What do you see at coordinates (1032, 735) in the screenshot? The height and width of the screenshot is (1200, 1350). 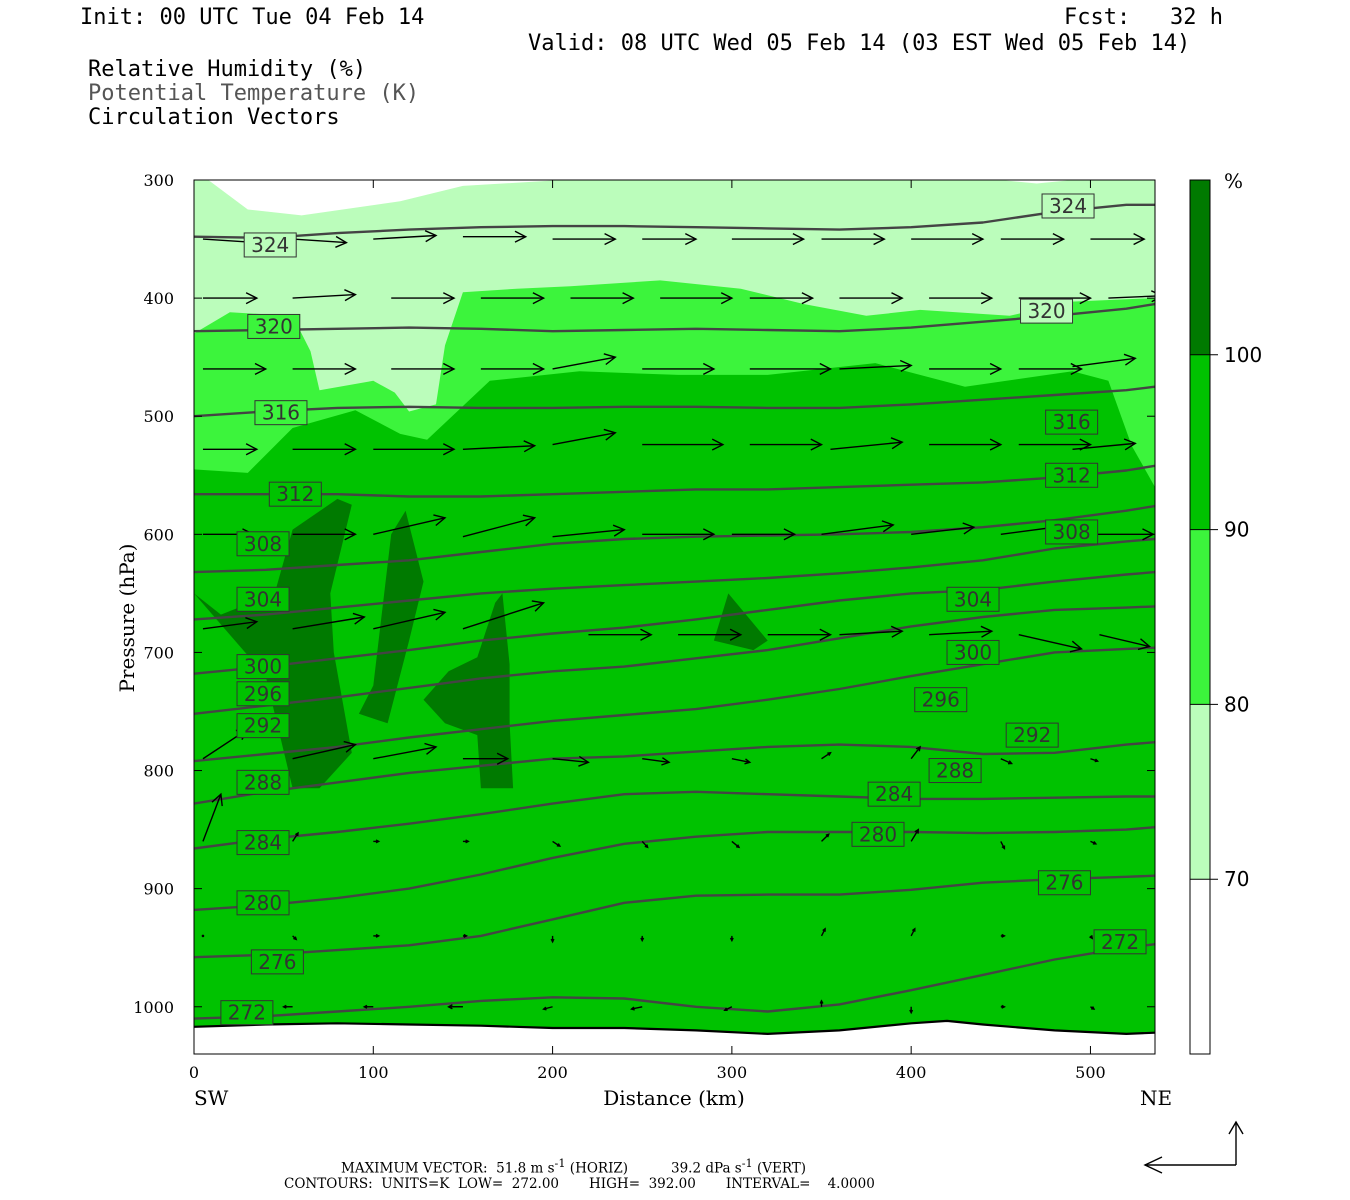 I see `theta-label-extra-8-text: 292` at bounding box center [1032, 735].